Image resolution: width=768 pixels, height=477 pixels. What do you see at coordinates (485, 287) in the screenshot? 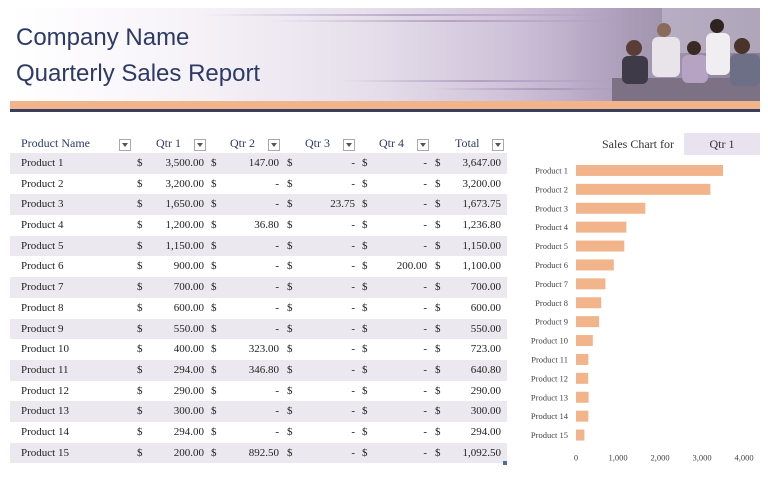
I see `cell-total: 700.00` at bounding box center [485, 287].